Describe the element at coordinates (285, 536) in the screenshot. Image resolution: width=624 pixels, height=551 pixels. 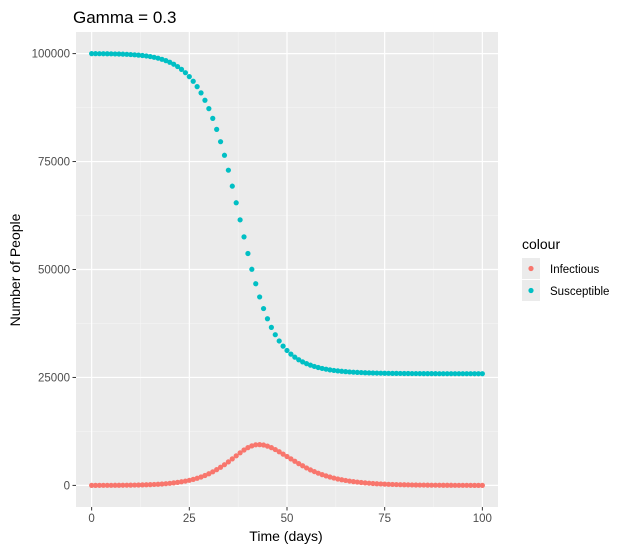
I see `x-axis-label: Time (days)` at that location.